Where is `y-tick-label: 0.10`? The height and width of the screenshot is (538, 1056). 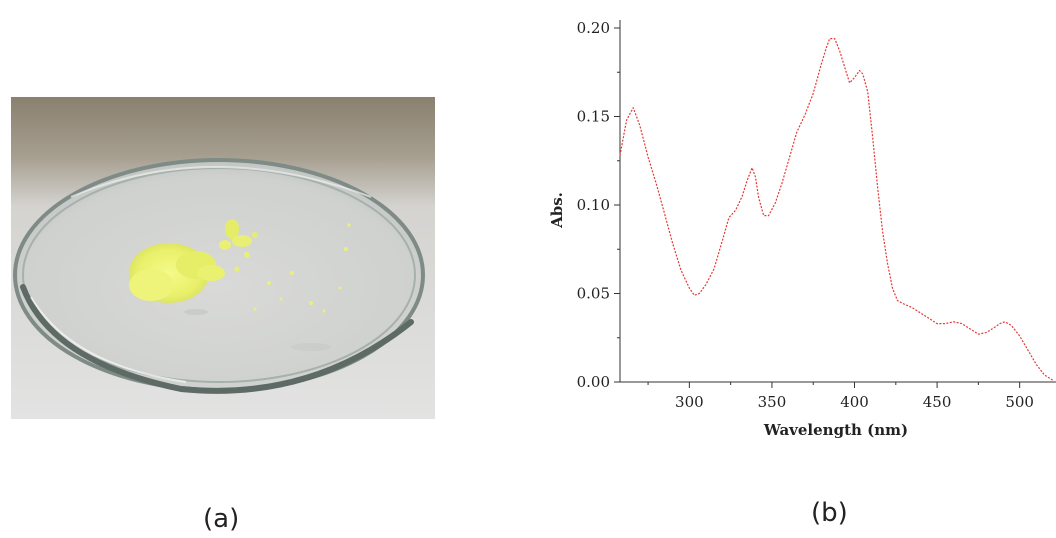
y-tick-label: 0.10 is located at coordinates (593, 205).